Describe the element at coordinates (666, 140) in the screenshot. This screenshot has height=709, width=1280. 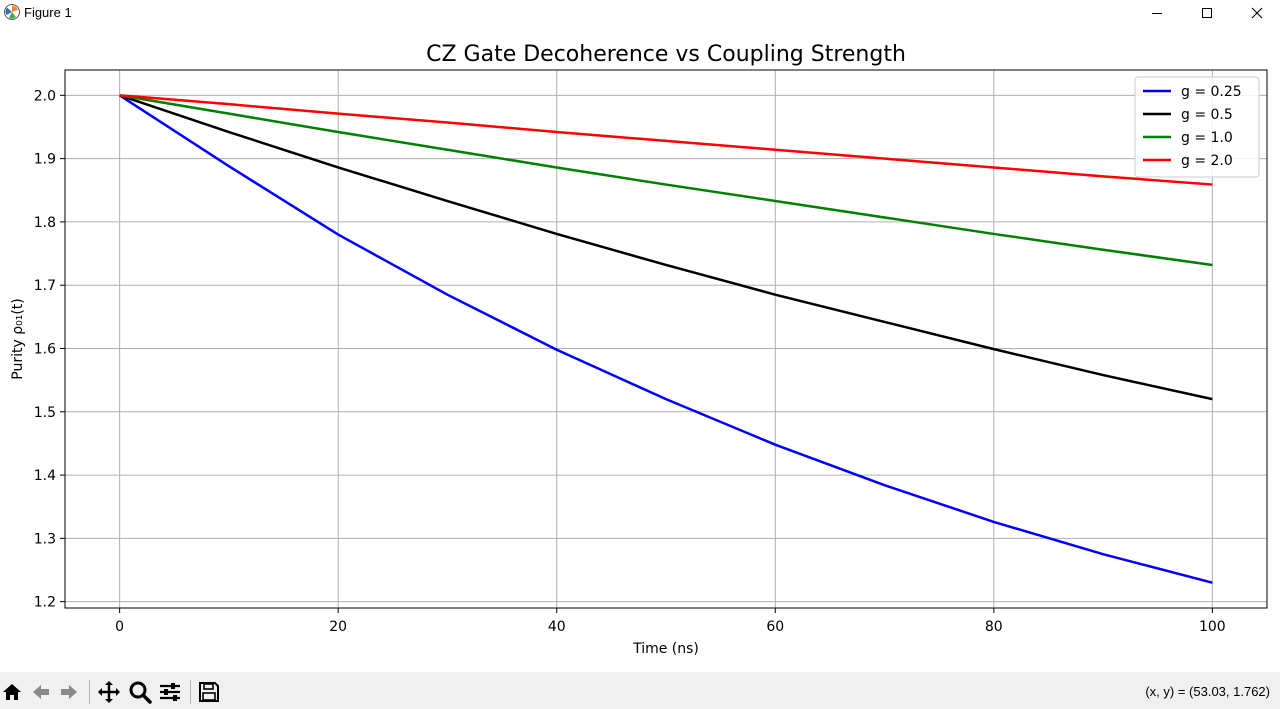
I see `series-line` at that location.